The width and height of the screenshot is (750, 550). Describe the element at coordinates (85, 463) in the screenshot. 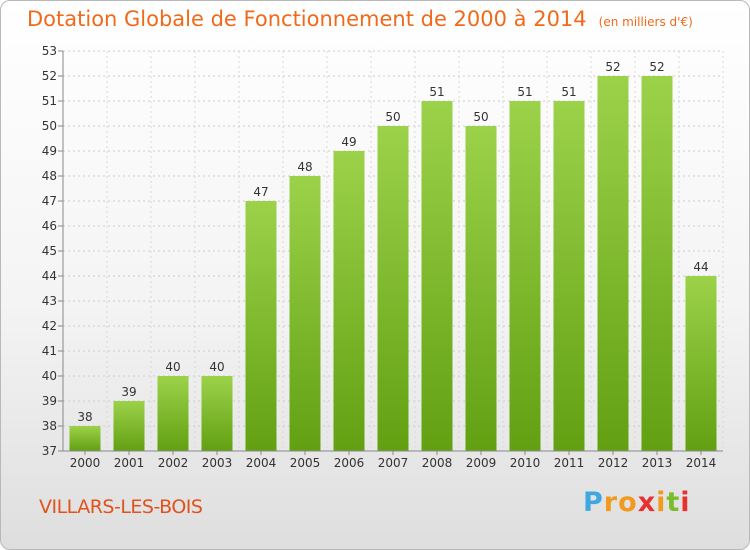

I see `x-tick-label: 2000` at that location.